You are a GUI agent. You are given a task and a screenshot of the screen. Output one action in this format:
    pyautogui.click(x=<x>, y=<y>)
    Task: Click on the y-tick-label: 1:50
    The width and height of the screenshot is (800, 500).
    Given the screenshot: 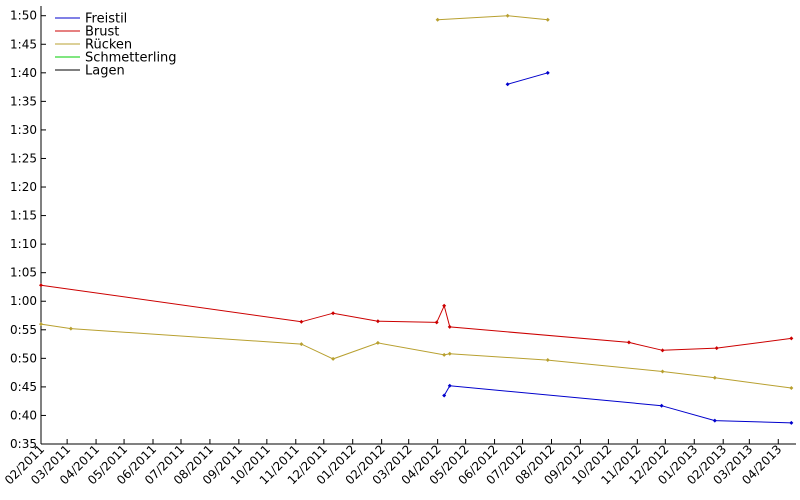 What is the action you would take?
    pyautogui.click(x=23, y=16)
    